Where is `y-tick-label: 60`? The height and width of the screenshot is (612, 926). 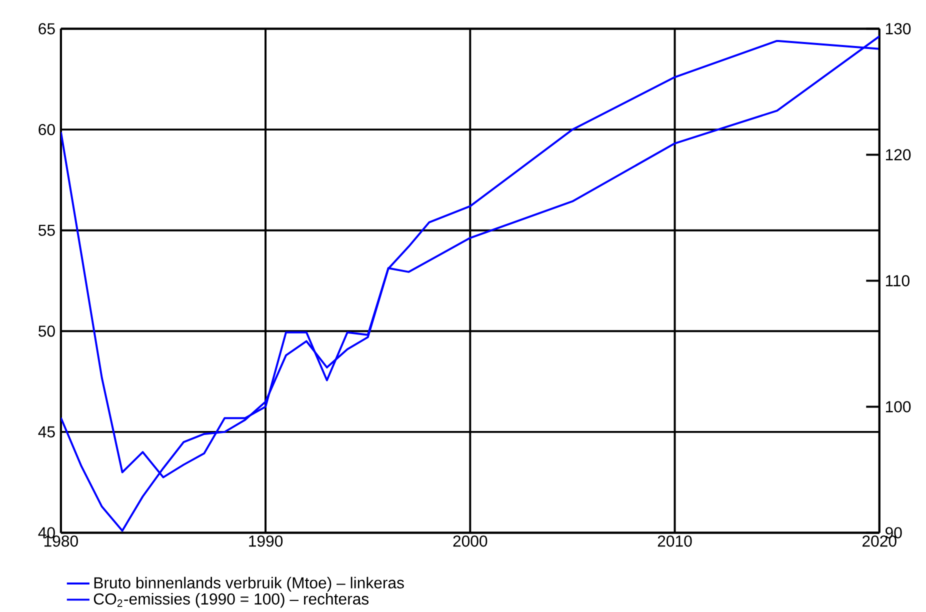 y-tick-label: 60 is located at coordinates (46, 130).